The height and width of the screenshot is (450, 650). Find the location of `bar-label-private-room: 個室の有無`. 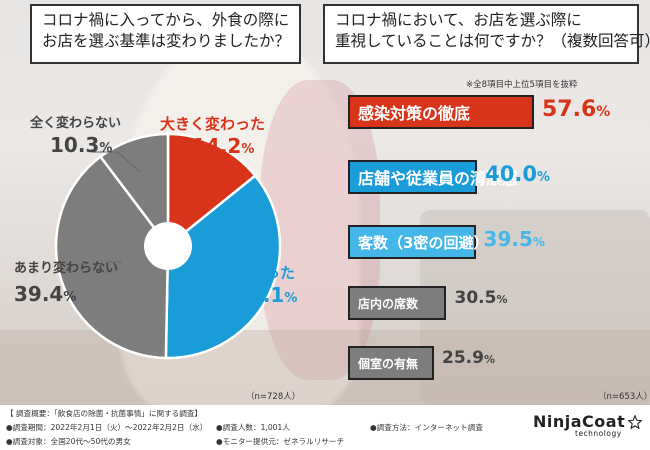

bar-label-private-room: 個室の有無 is located at coordinates (388, 363).